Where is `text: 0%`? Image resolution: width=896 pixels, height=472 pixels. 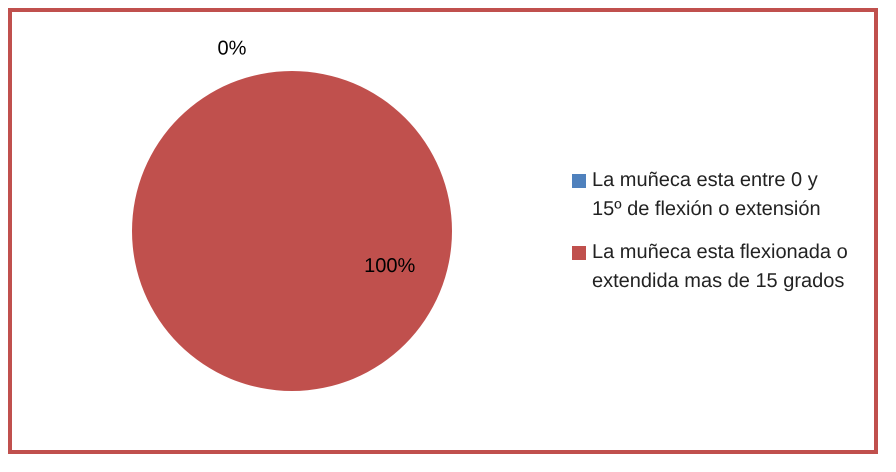
text: 0% is located at coordinates (232, 49).